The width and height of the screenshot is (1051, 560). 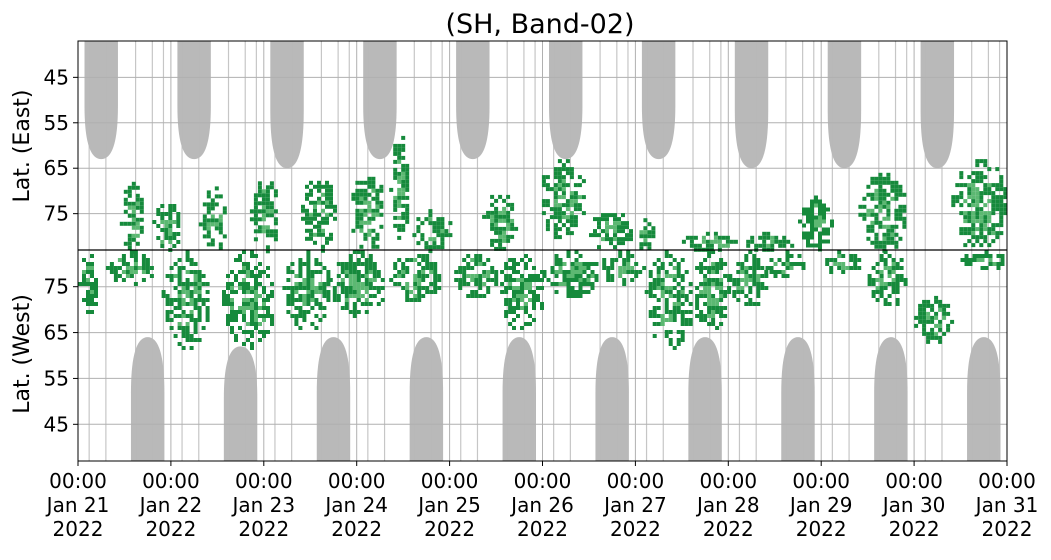 What do you see at coordinates (891, 399) in the screenshot?
I see `night-mask-west` at bounding box center [891, 399].